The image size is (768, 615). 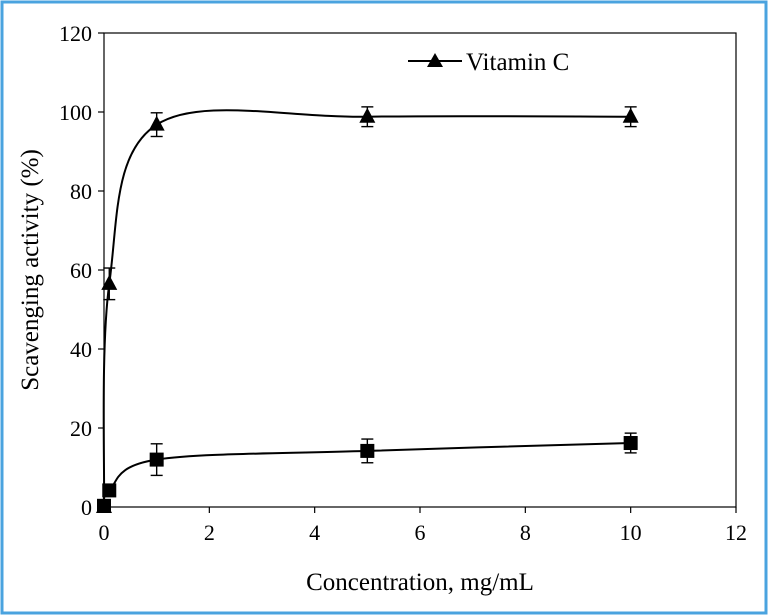 I want to click on y-tick-label: 20, so click(x=81, y=428).